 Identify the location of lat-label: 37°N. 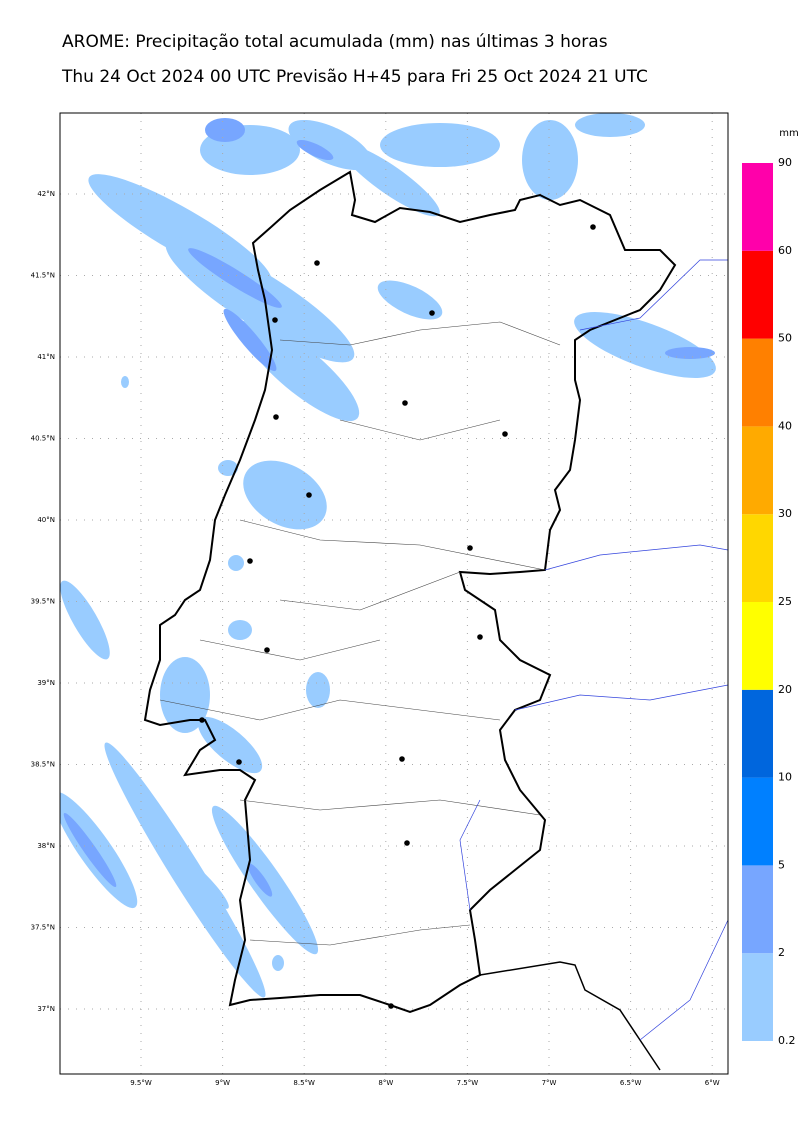
(46, 1009).